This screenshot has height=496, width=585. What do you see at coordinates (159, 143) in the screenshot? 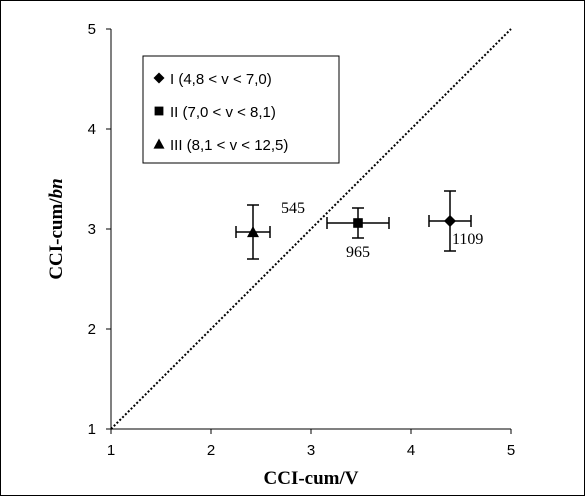
I see `legend-triangle-marker` at bounding box center [159, 143].